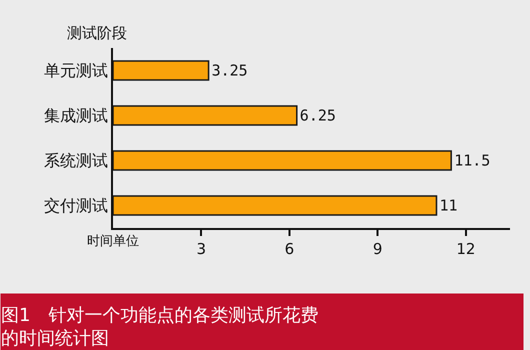  I want to click on x-tick-label: 6, so click(289, 249).